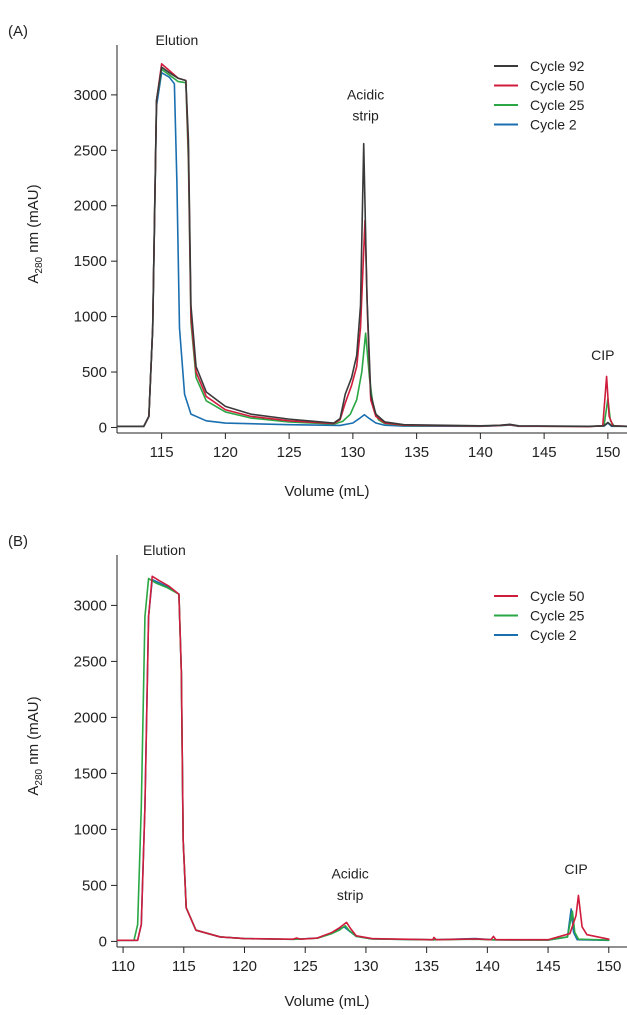  Describe the element at coordinates (557, 66) in the screenshot. I see `legend-label: Cycle 92` at that location.